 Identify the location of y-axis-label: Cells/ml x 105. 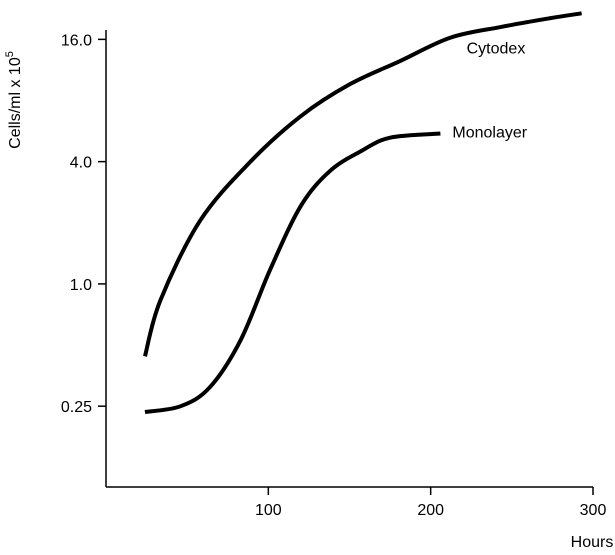
(14, 100).